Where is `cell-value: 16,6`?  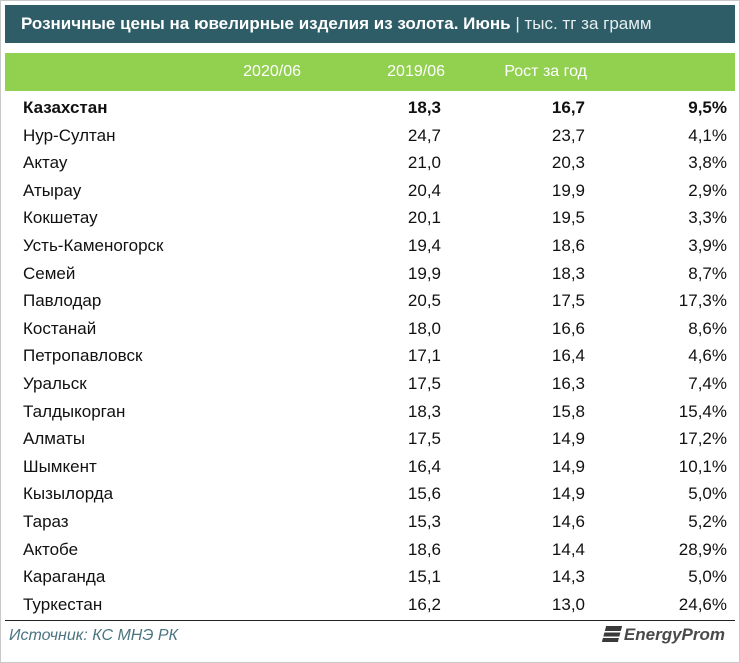 cell-value: 16,6 is located at coordinates (568, 328).